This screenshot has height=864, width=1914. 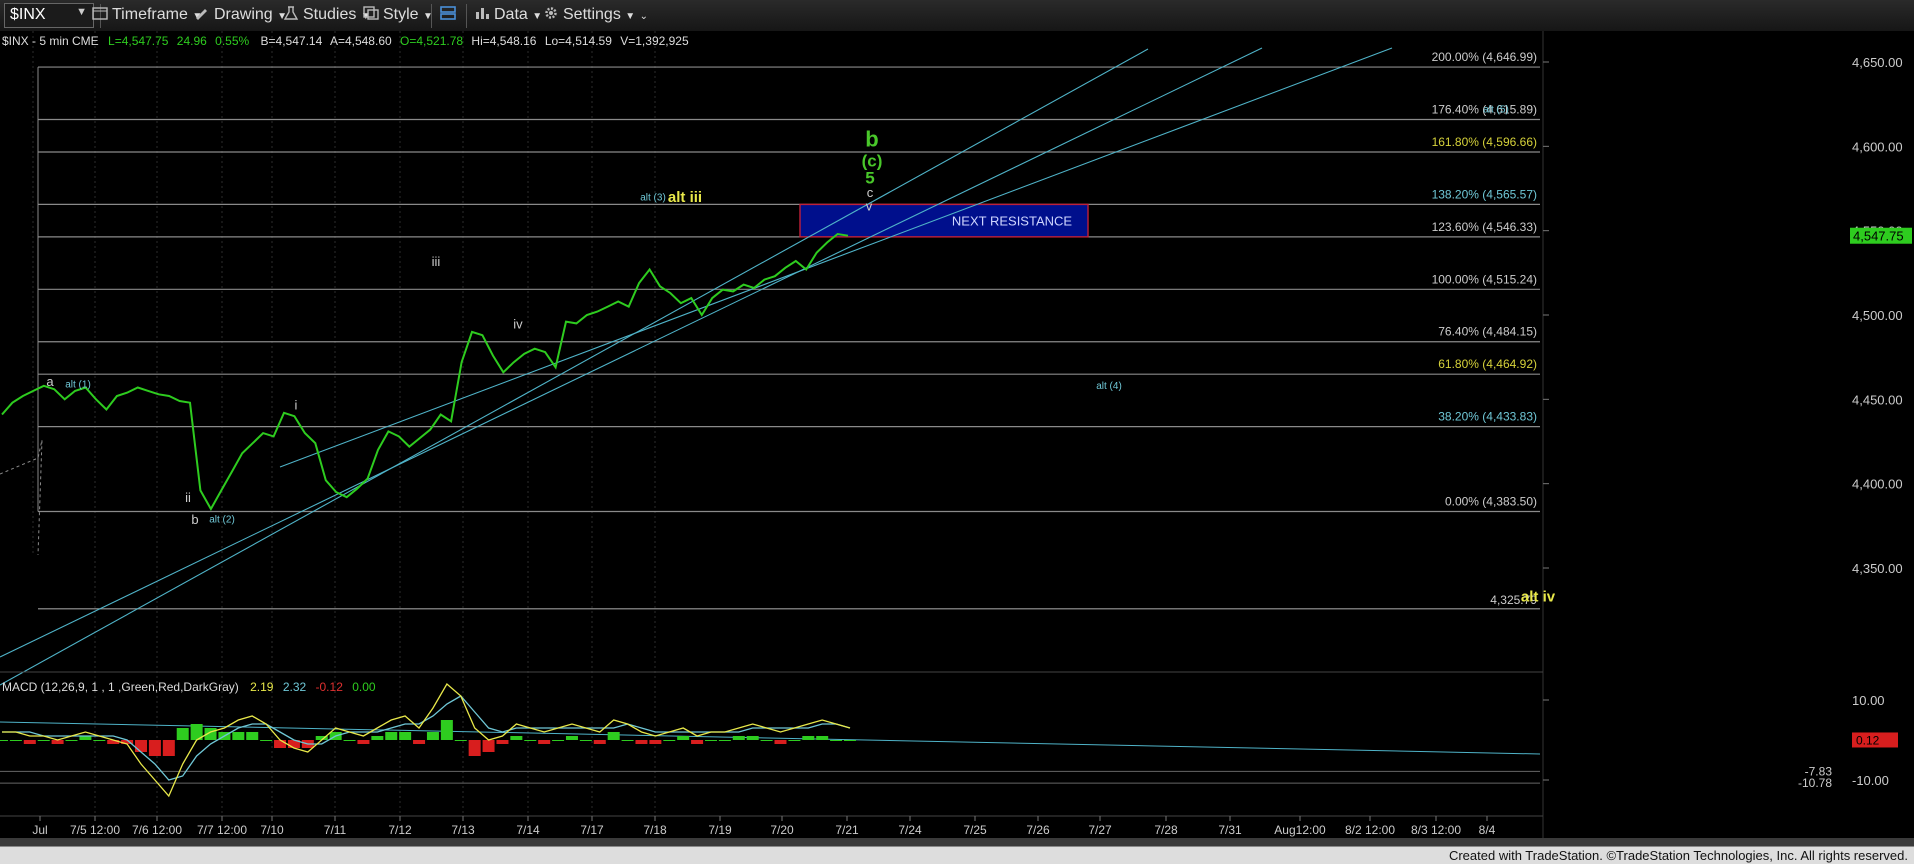 What do you see at coordinates (1877, 568) in the screenshot?
I see `y-tick-label: 4,350.00` at bounding box center [1877, 568].